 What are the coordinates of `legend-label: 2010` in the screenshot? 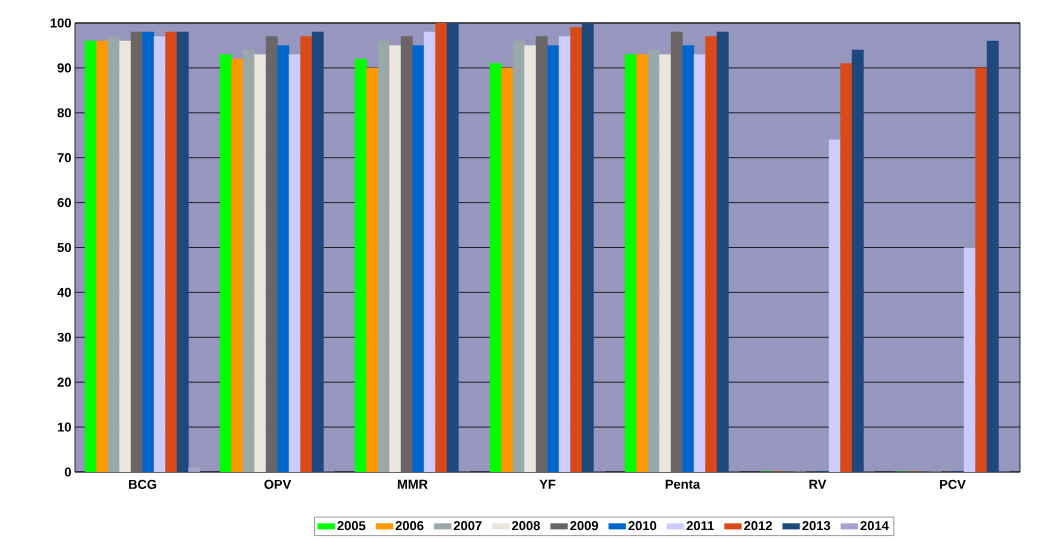 It's located at (642, 526).